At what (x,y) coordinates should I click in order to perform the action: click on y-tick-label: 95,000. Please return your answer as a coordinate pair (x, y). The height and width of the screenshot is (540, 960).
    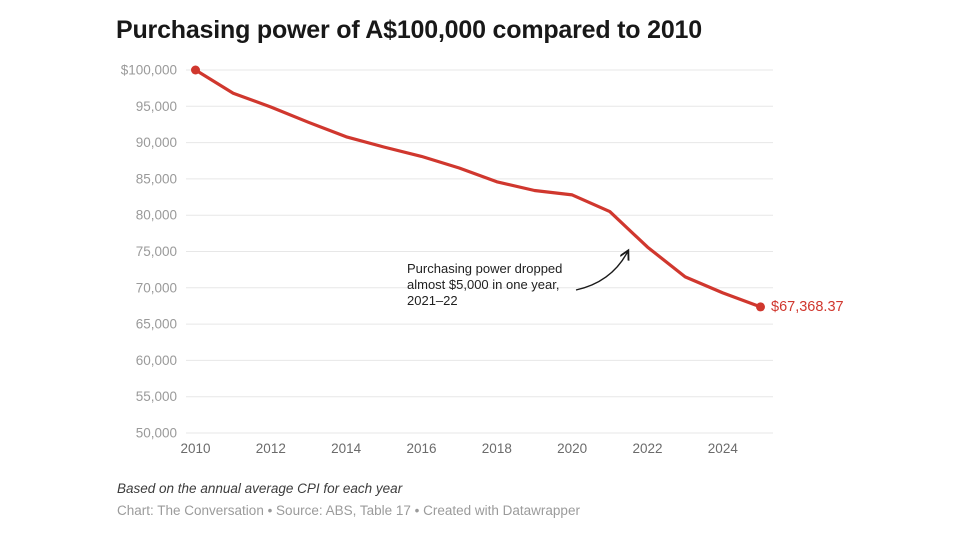
    Looking at the image, I should click on (156, 106).